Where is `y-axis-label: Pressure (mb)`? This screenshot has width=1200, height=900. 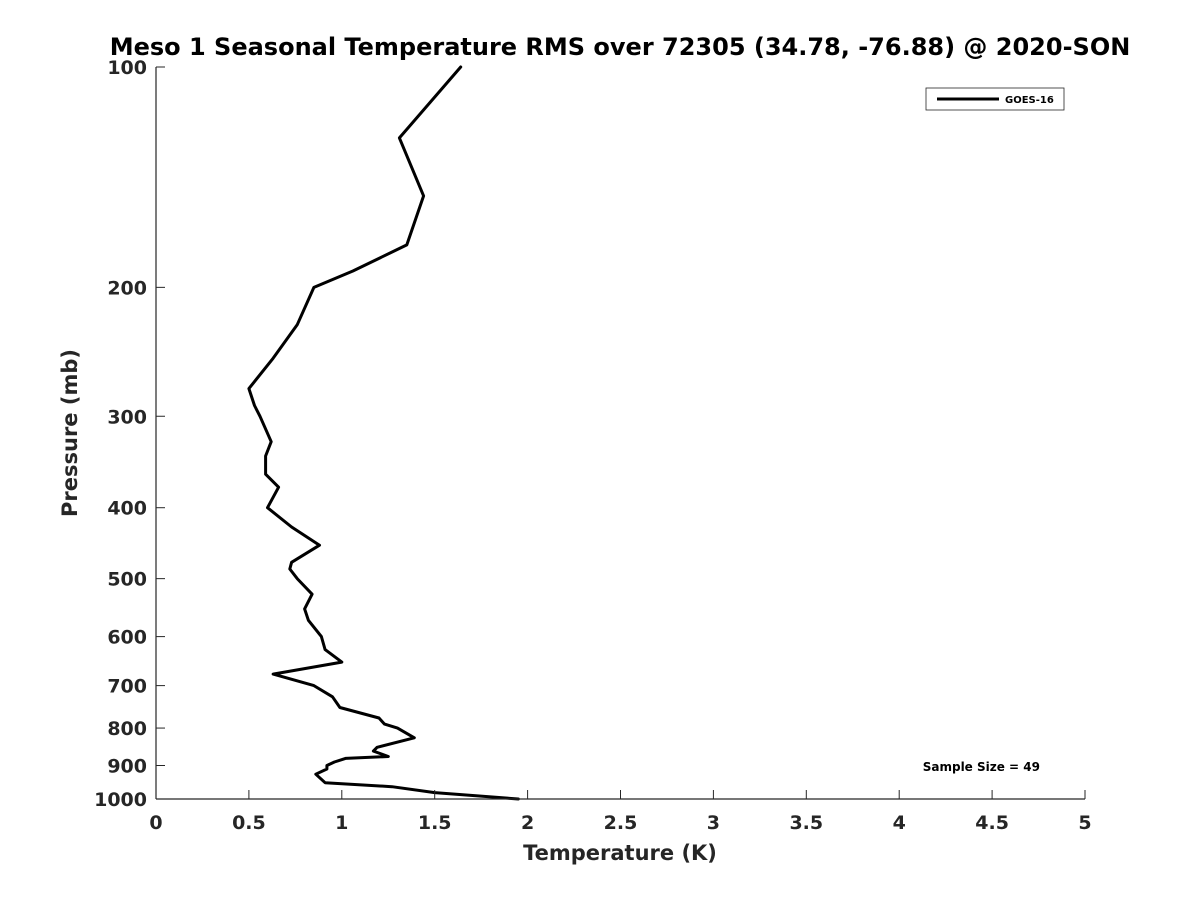 y-axis-label: Pressure (mb) is located at coordinates (70, 433).